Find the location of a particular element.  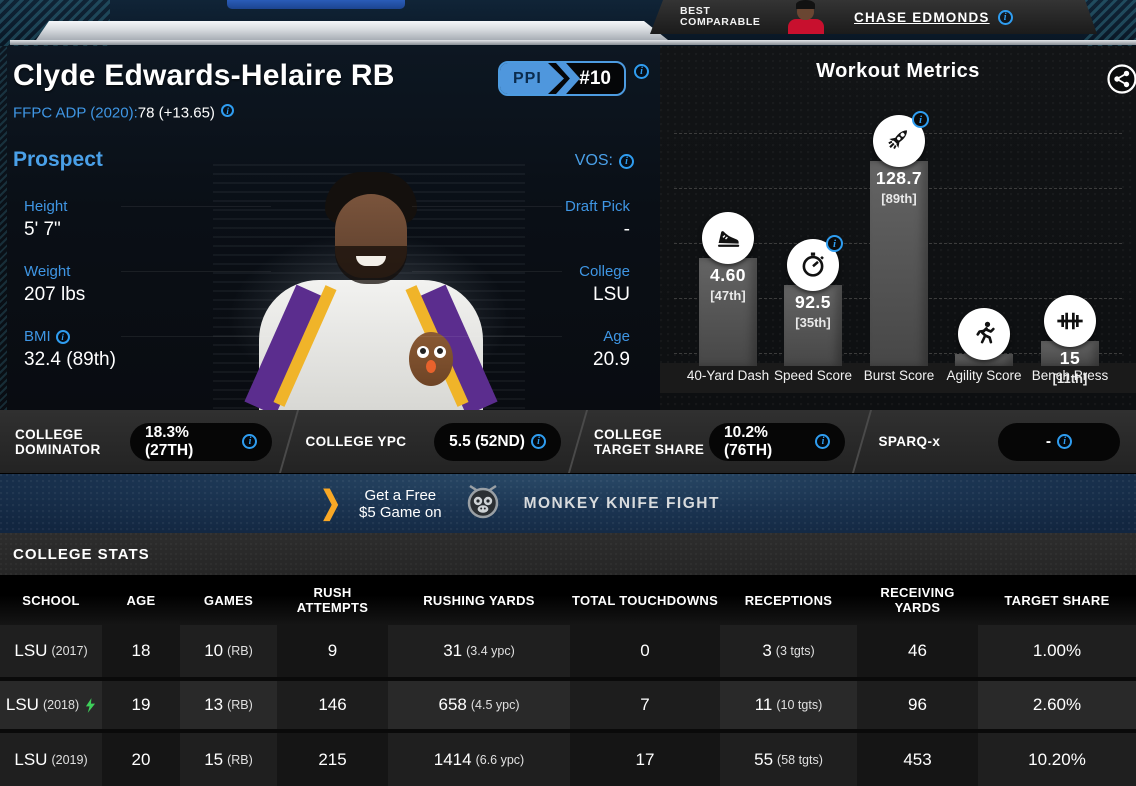

runner-icon is located at coordinates (984, 334).